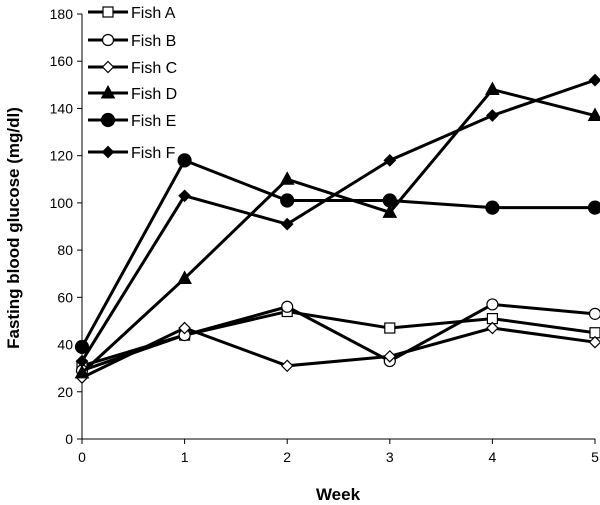 The image size is (600, 505). I want to click on series-fish-b, so click(337, 337).